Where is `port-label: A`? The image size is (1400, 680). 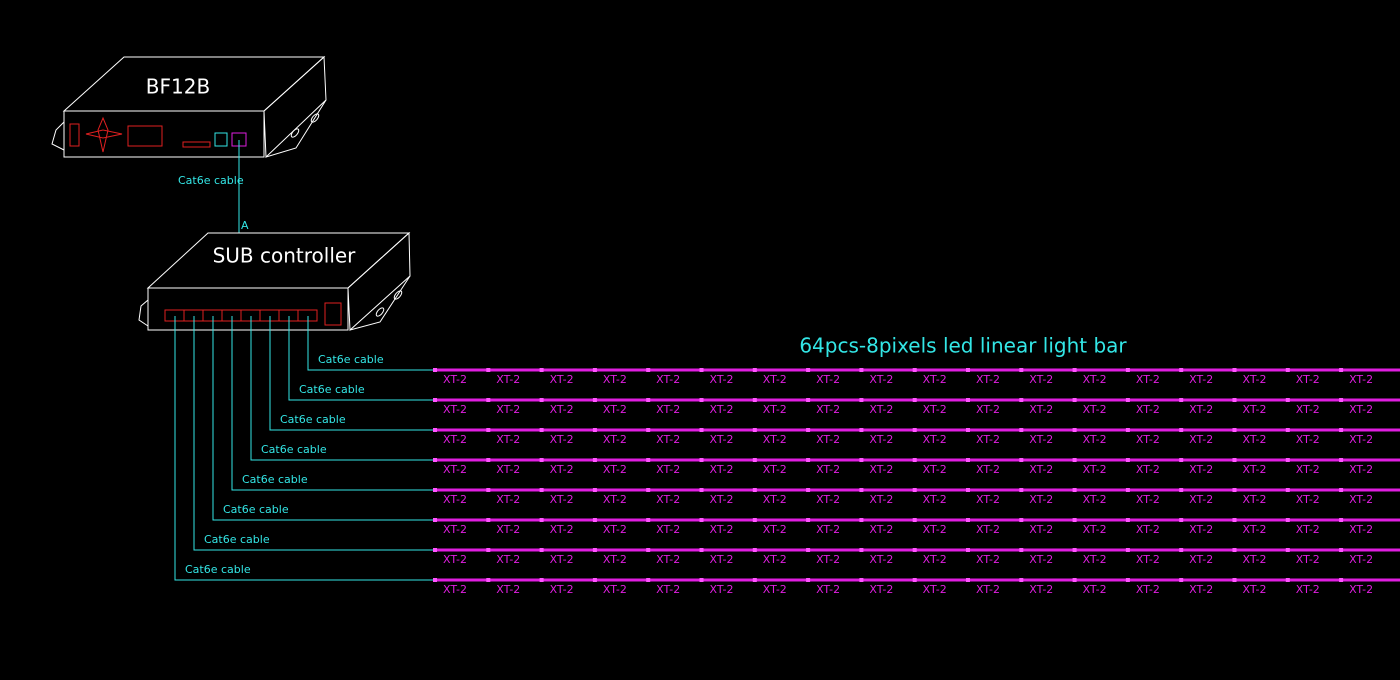 port-label: A is located at coordinates (245, 225).